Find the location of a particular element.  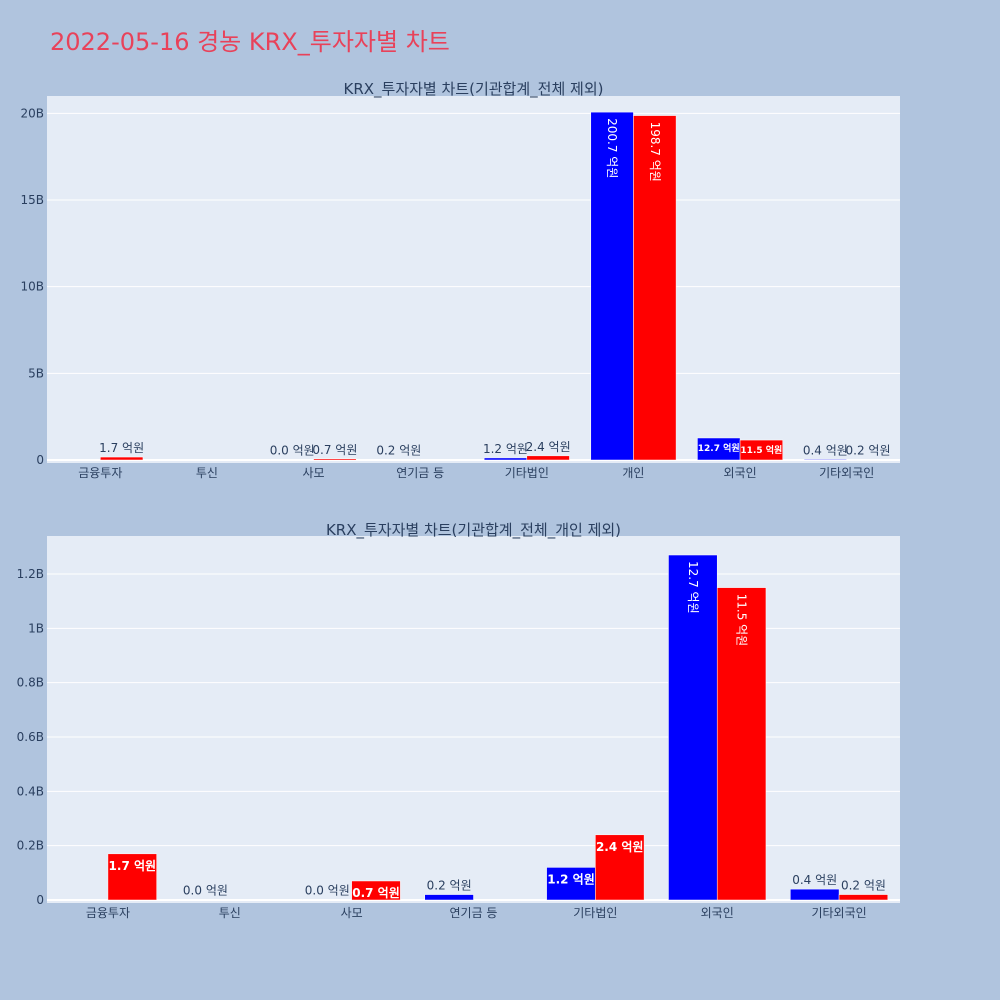

x-tick-label: 개인 is located at coordinates (633, 473).